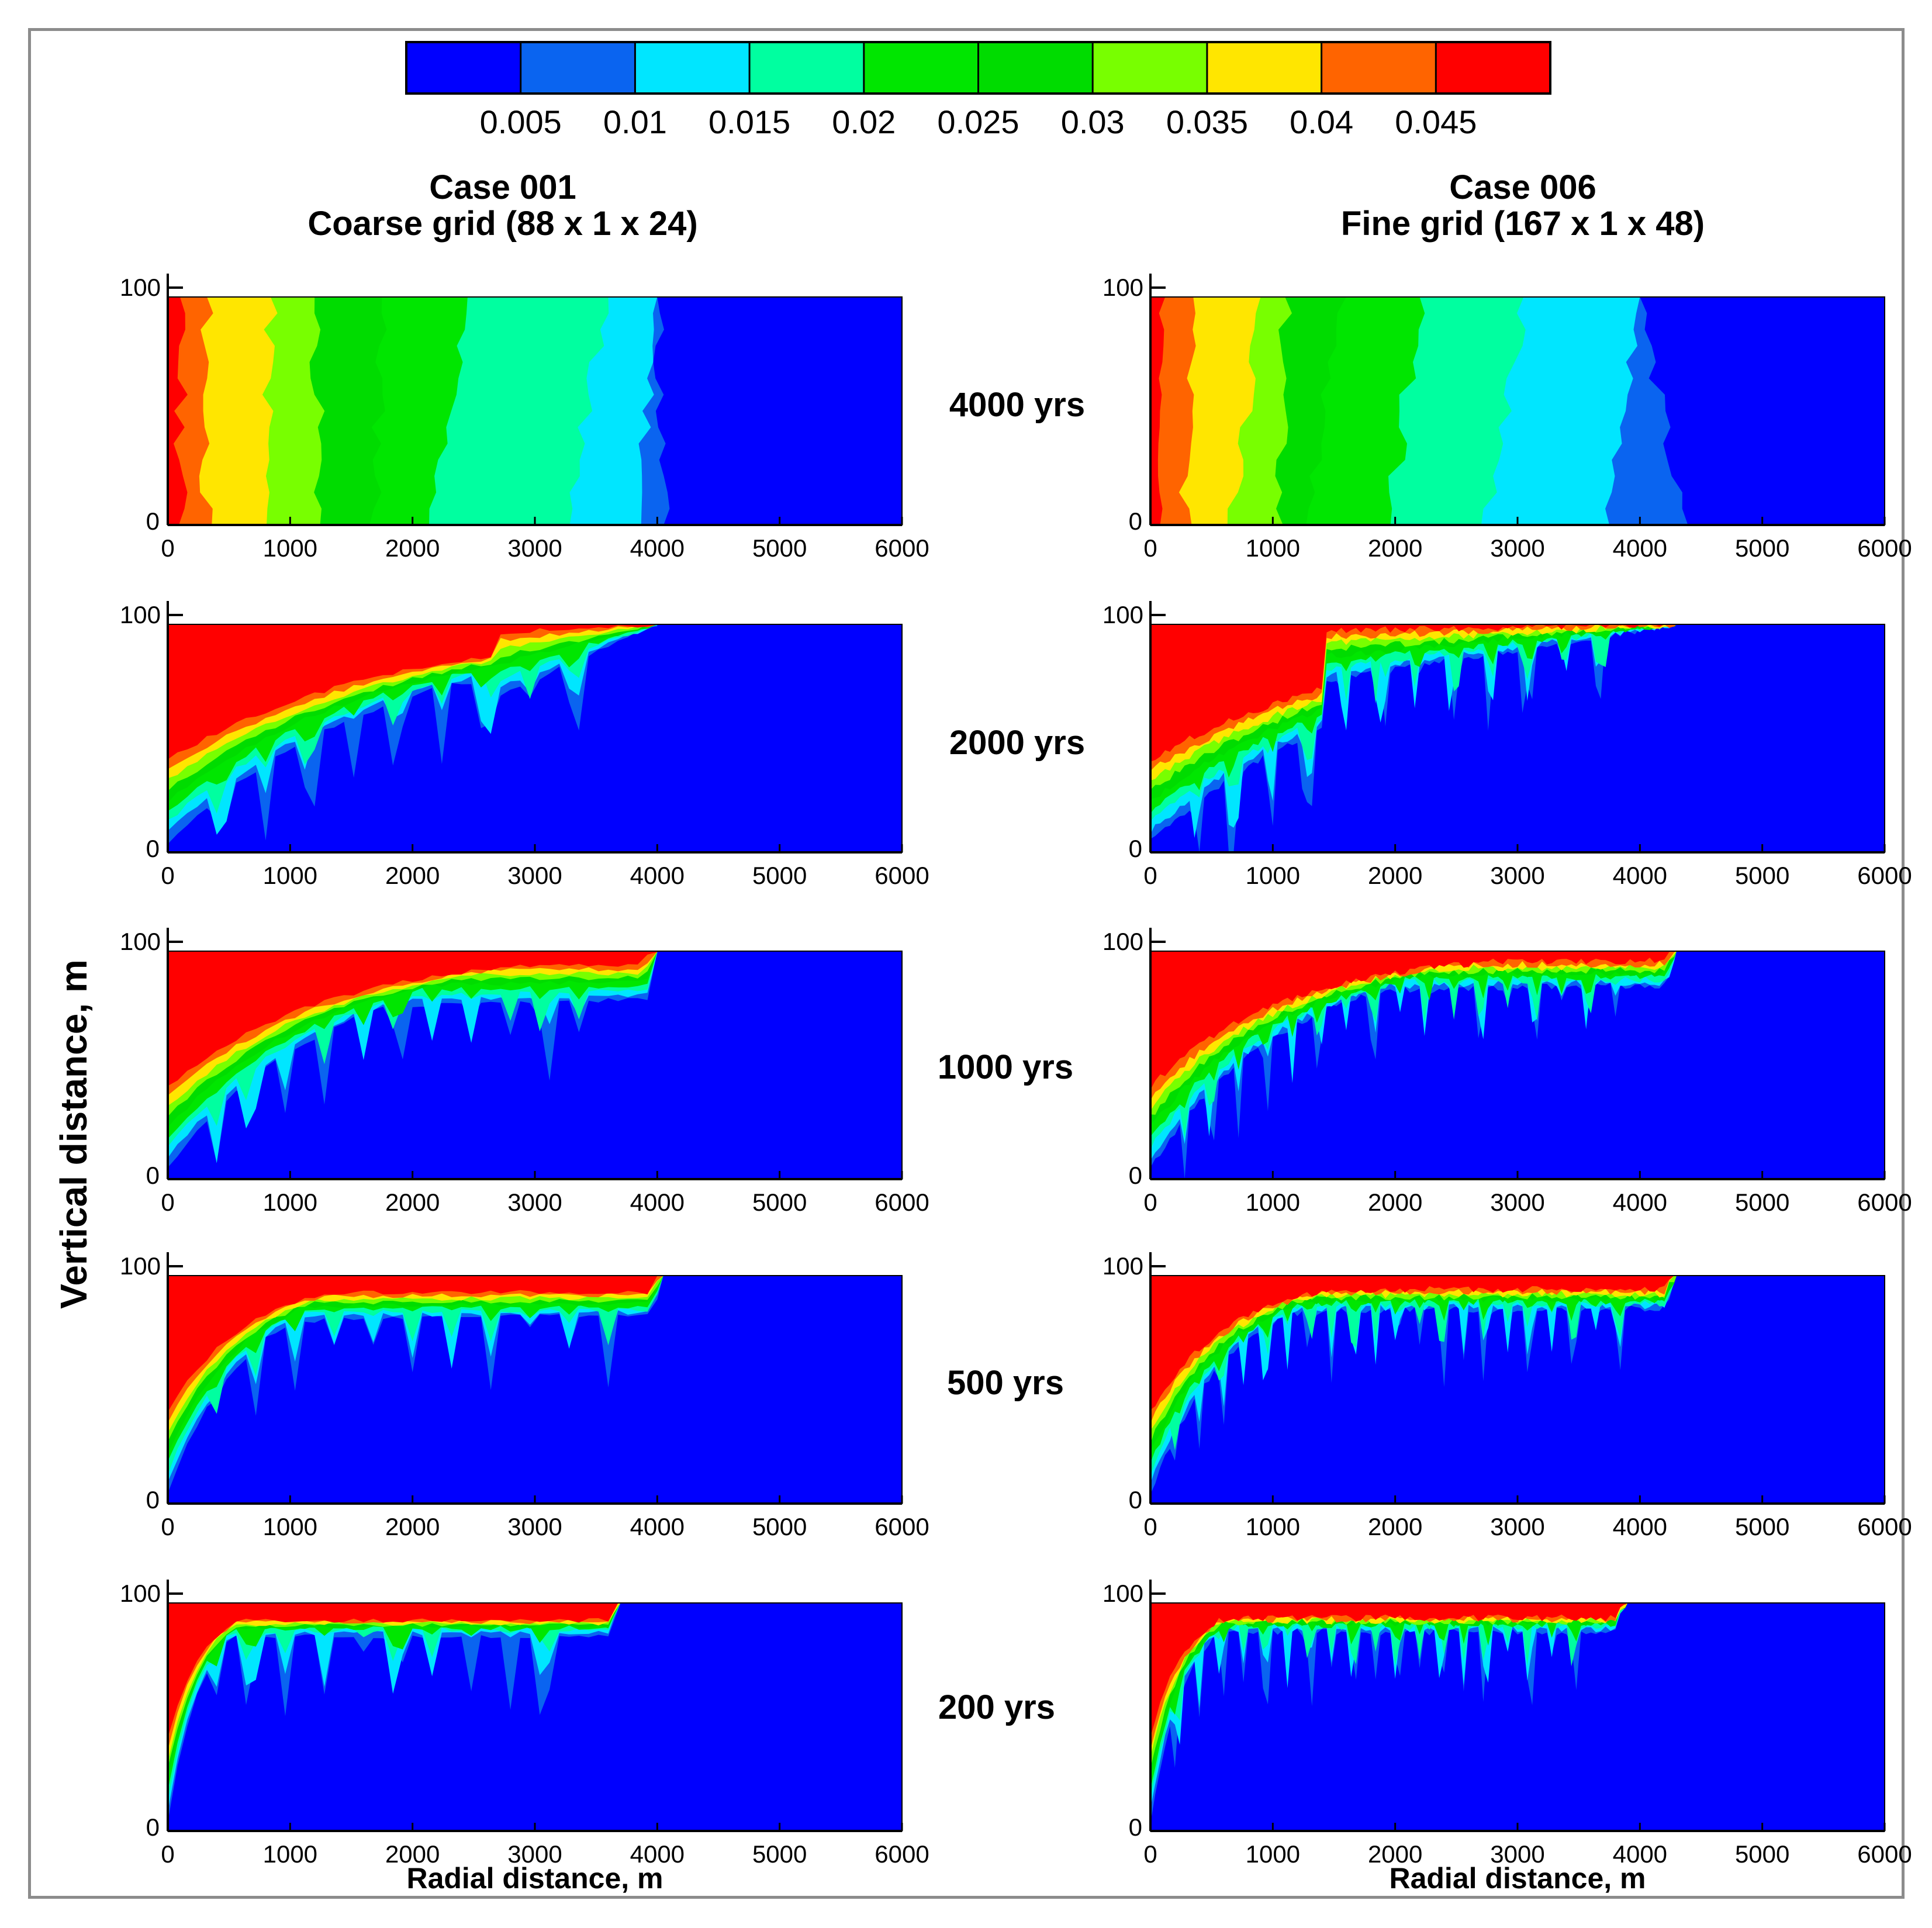 This screenshot has height=1928, width=1932. What do you see at coordinates (1523, 224) in the screenshot?
I see `grid-title-fine: Fine grid (167 x 1 x 48)` at bounding box center [1523, 224].